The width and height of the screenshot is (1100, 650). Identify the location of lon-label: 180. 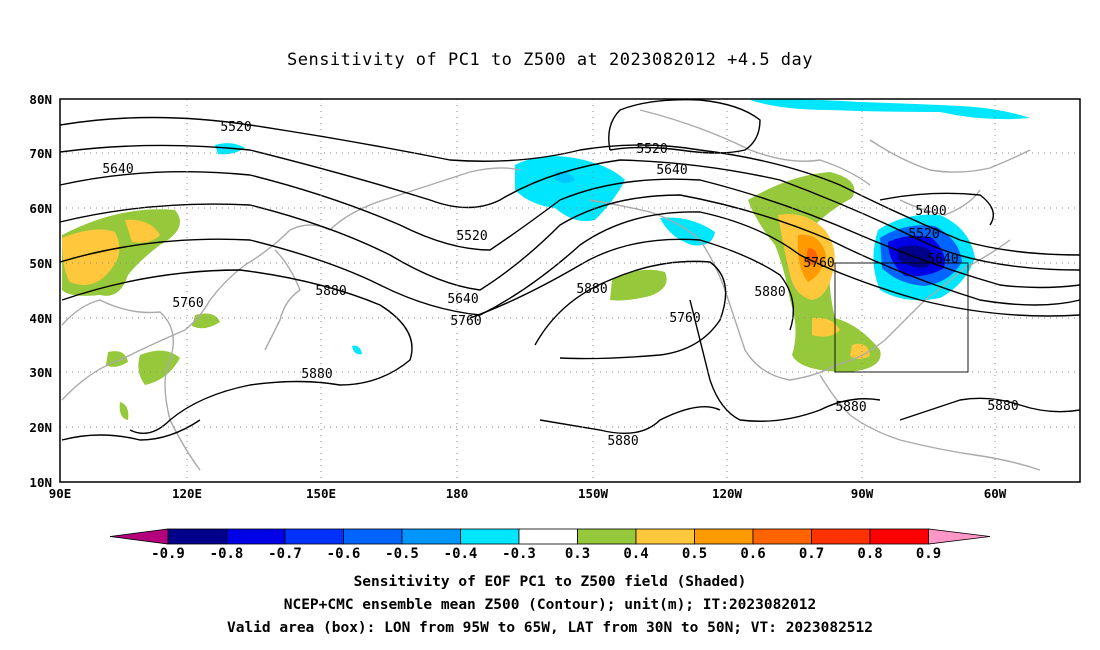
(457, 493).